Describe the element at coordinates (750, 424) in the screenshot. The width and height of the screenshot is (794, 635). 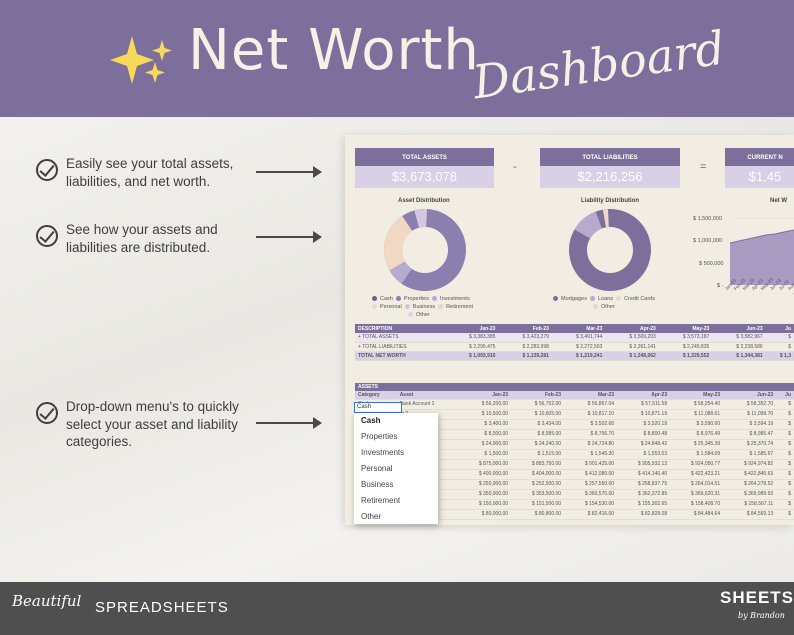
I see `assets-cell: $ 3,594.19` at that location.